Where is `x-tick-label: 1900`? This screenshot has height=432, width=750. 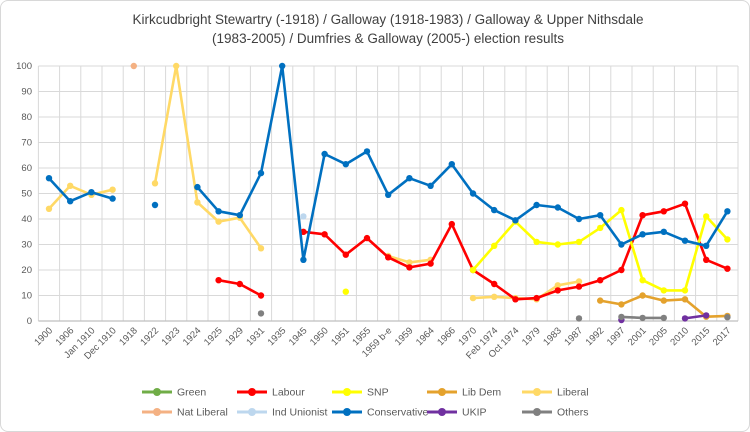 x-tick-label: 1900 is located at coordinates (43, 336).